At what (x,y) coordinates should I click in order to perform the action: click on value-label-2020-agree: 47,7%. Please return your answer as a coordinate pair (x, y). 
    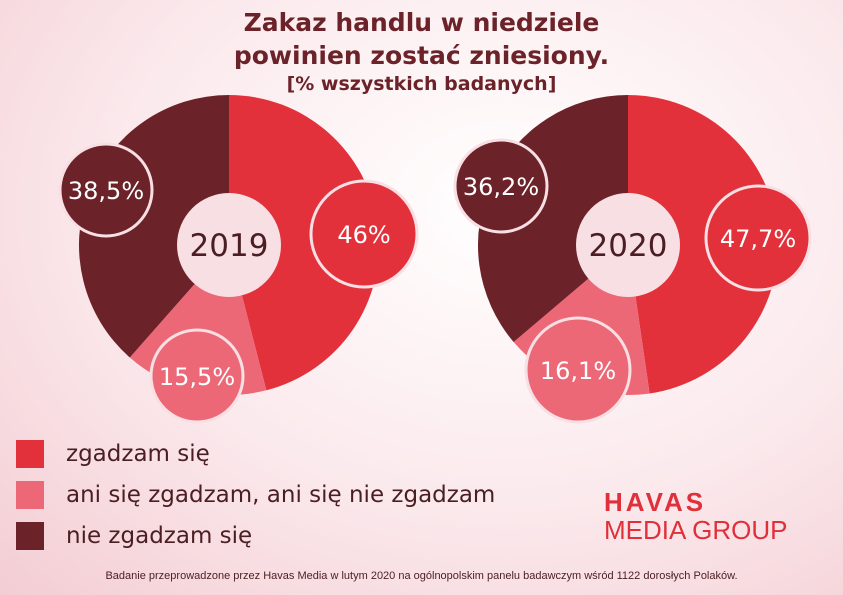
    Looking at the image, I should click on (758, 239).